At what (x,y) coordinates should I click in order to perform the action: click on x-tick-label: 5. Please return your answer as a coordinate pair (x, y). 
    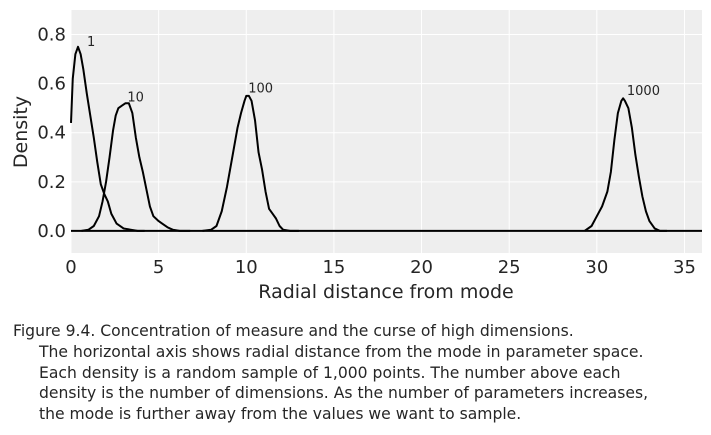
    Looking at the image, I should click on (158, 267).